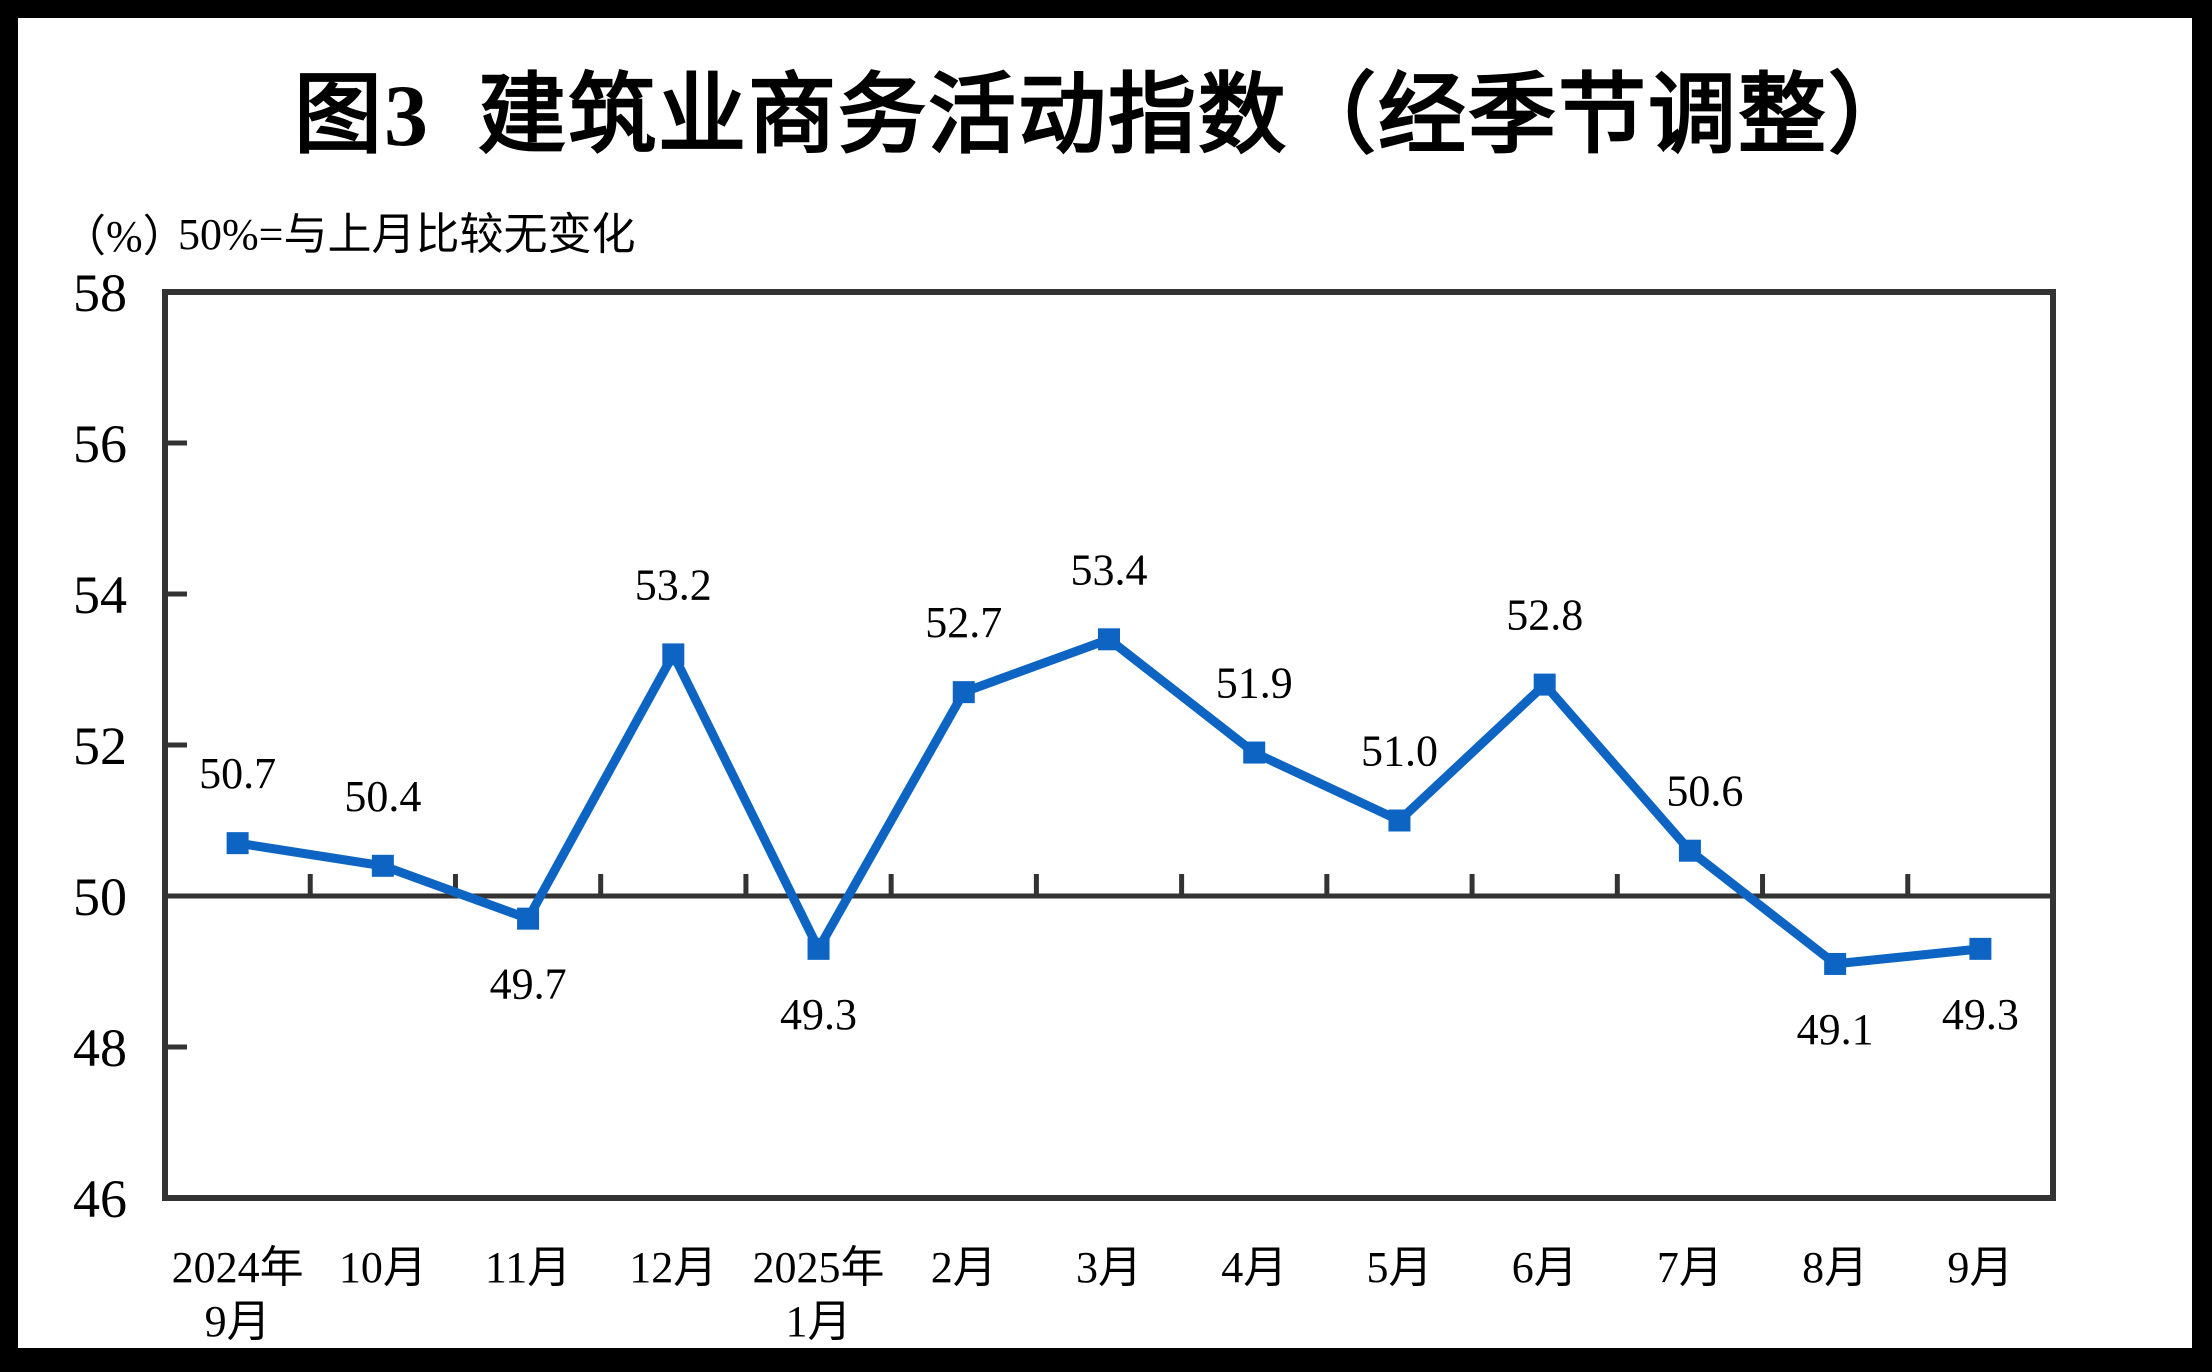  I want to click on x-axis-label: 7月, so click(1690, 1267).